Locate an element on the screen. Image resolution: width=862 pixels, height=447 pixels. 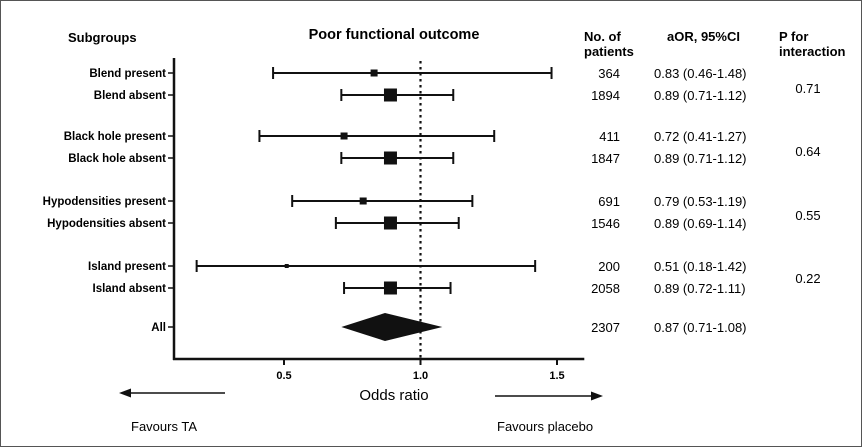
x-tick-label: 1.0 is located at coordinates (420, 376).